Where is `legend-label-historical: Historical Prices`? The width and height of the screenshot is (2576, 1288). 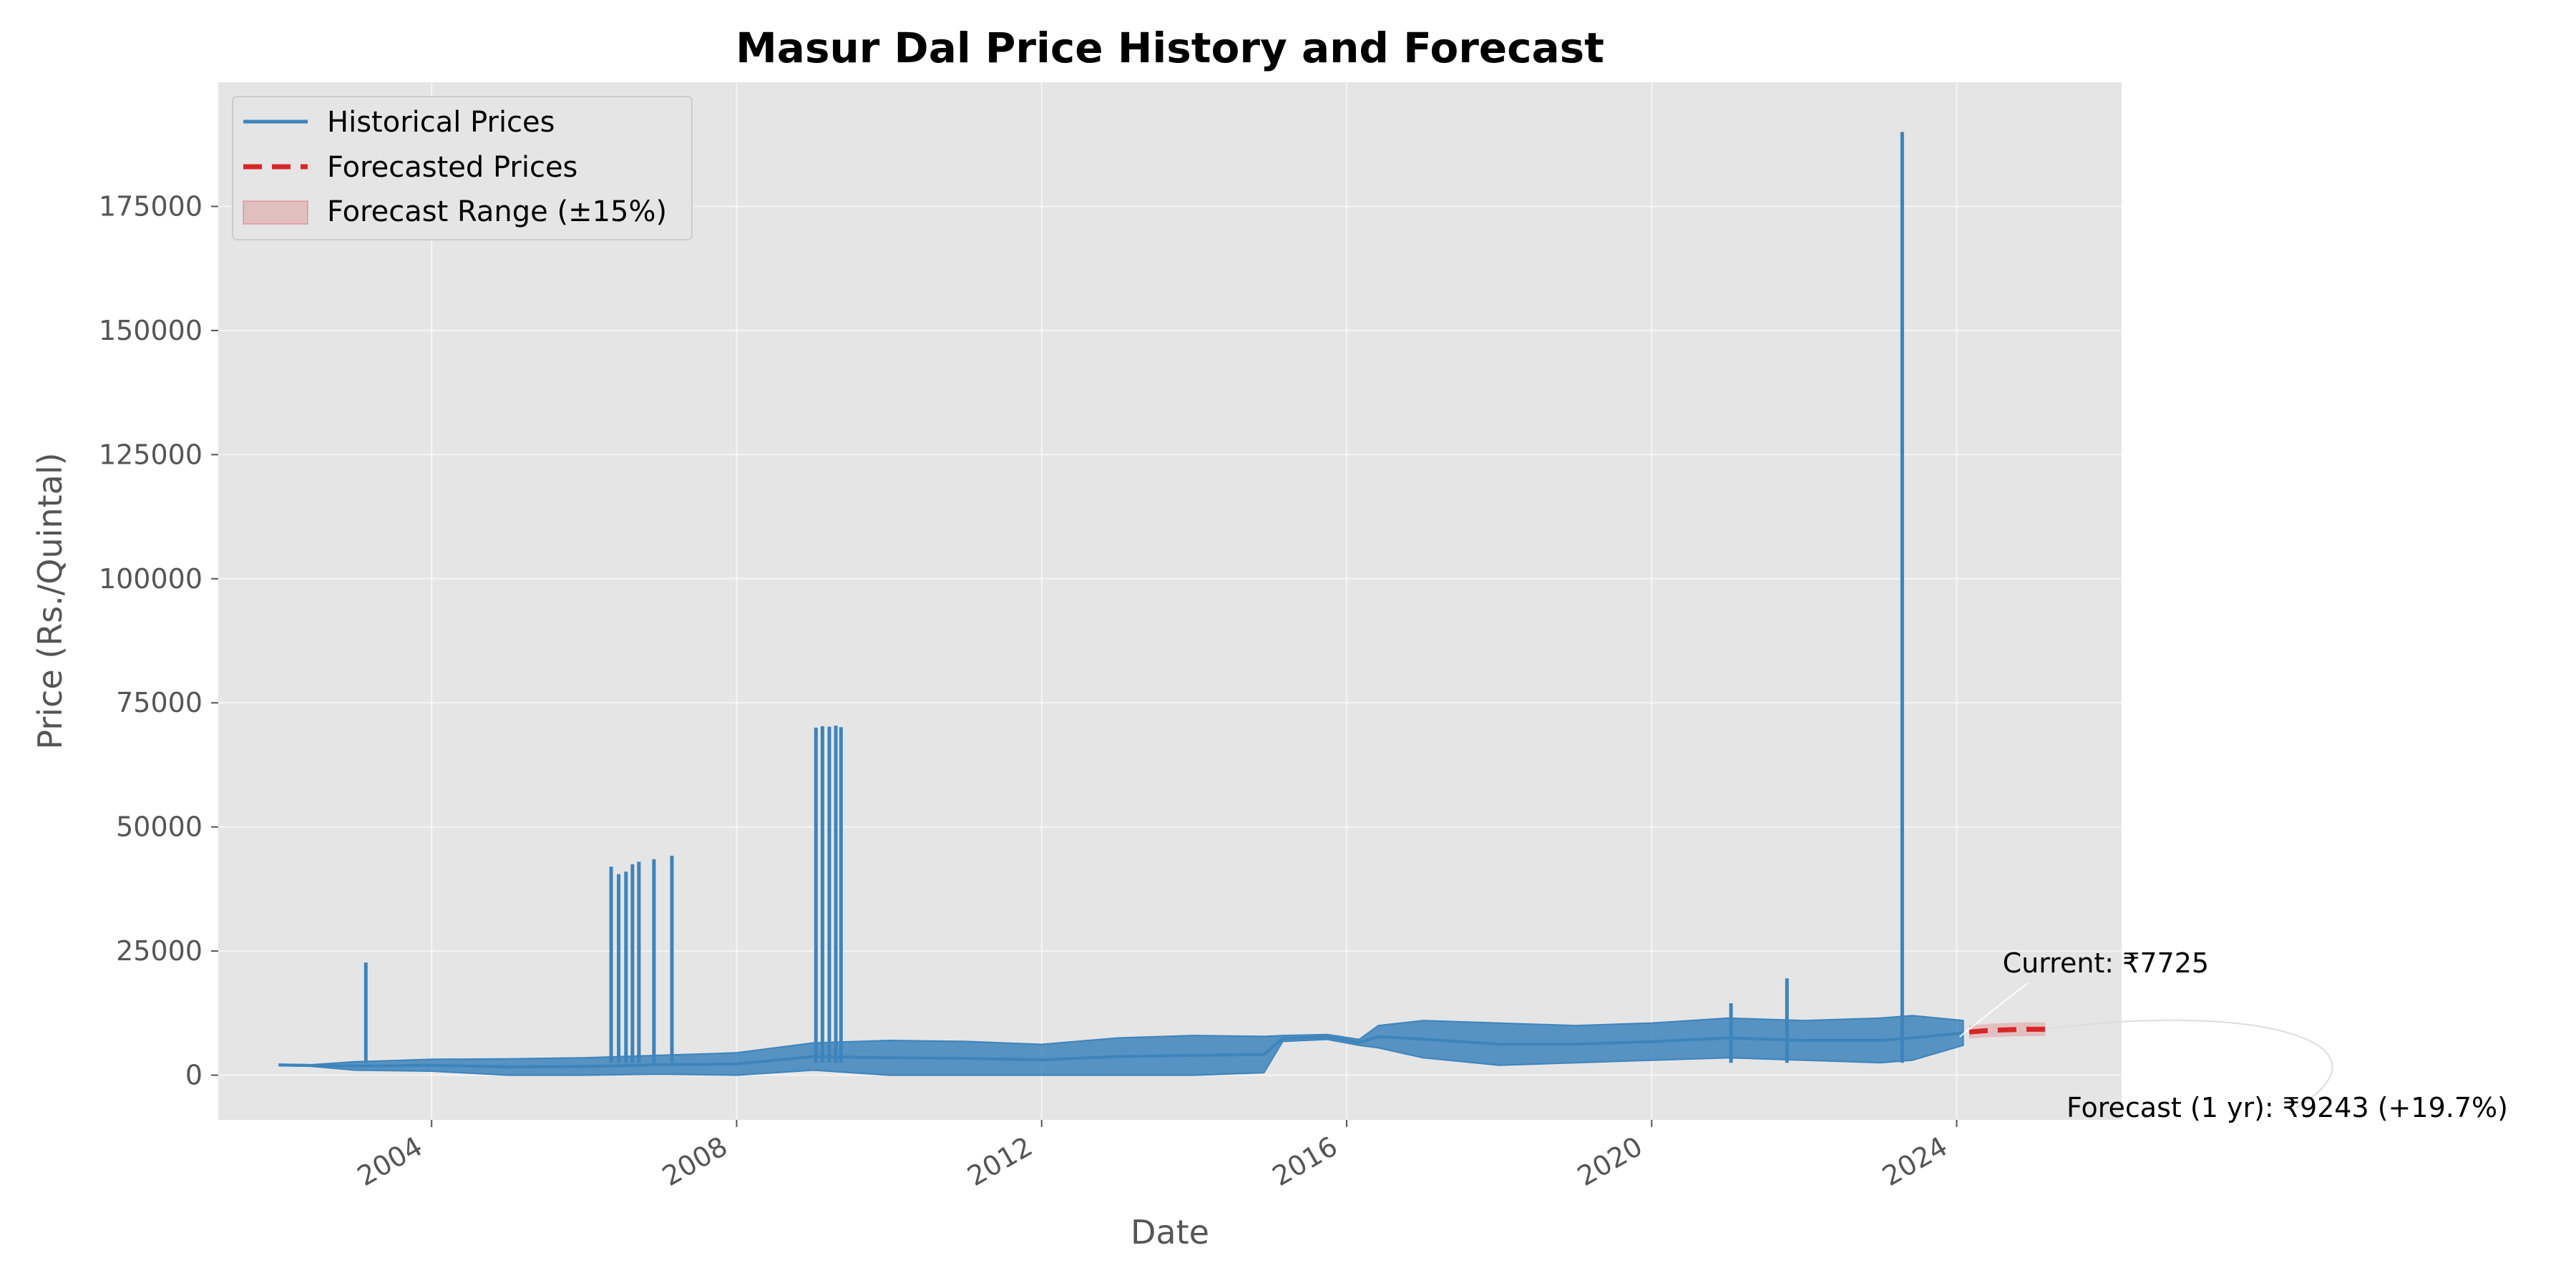
legend-label-historical: Historical Prices is located at coordinates (441, 122).